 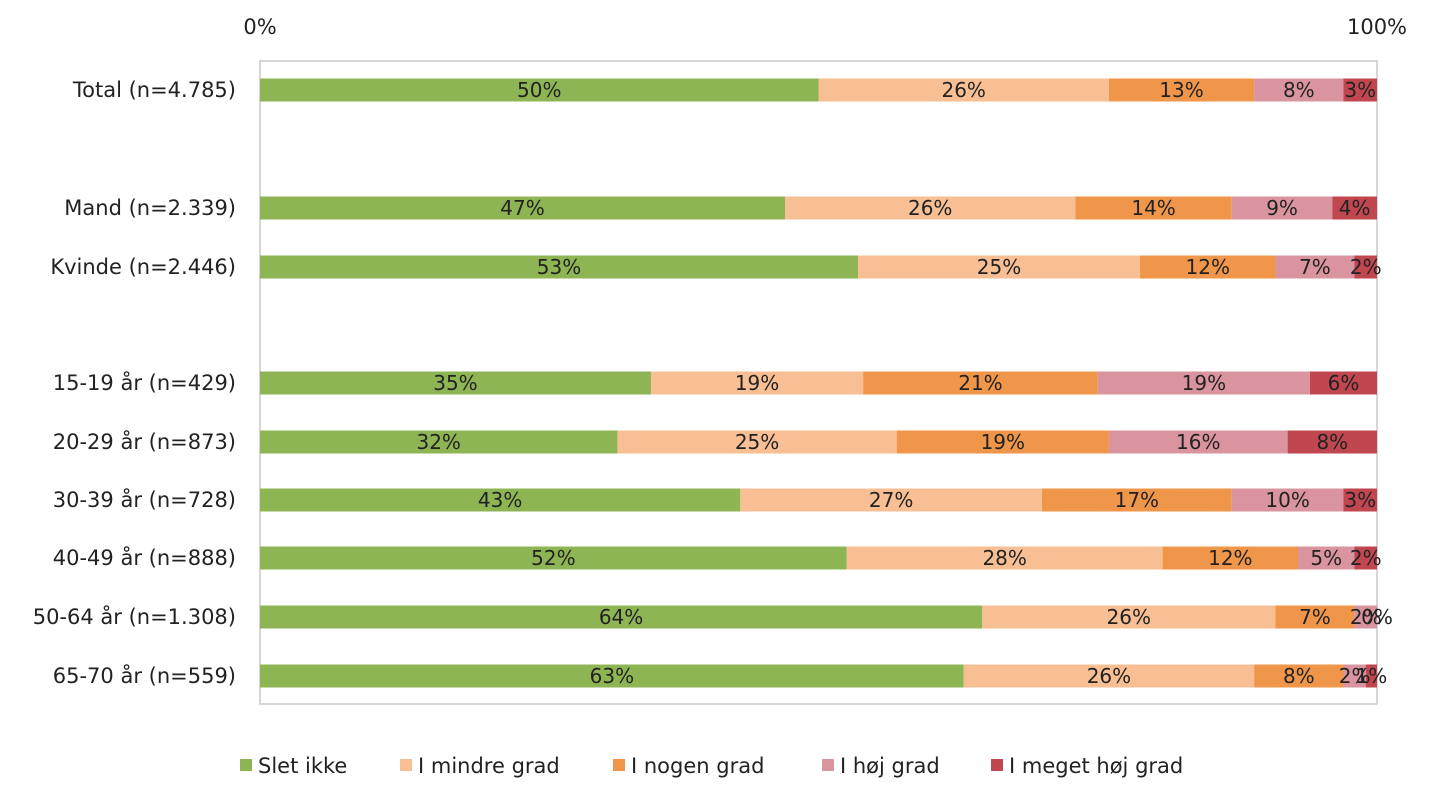 I want to click on data-label: 50%, so click(x=539, y=90).